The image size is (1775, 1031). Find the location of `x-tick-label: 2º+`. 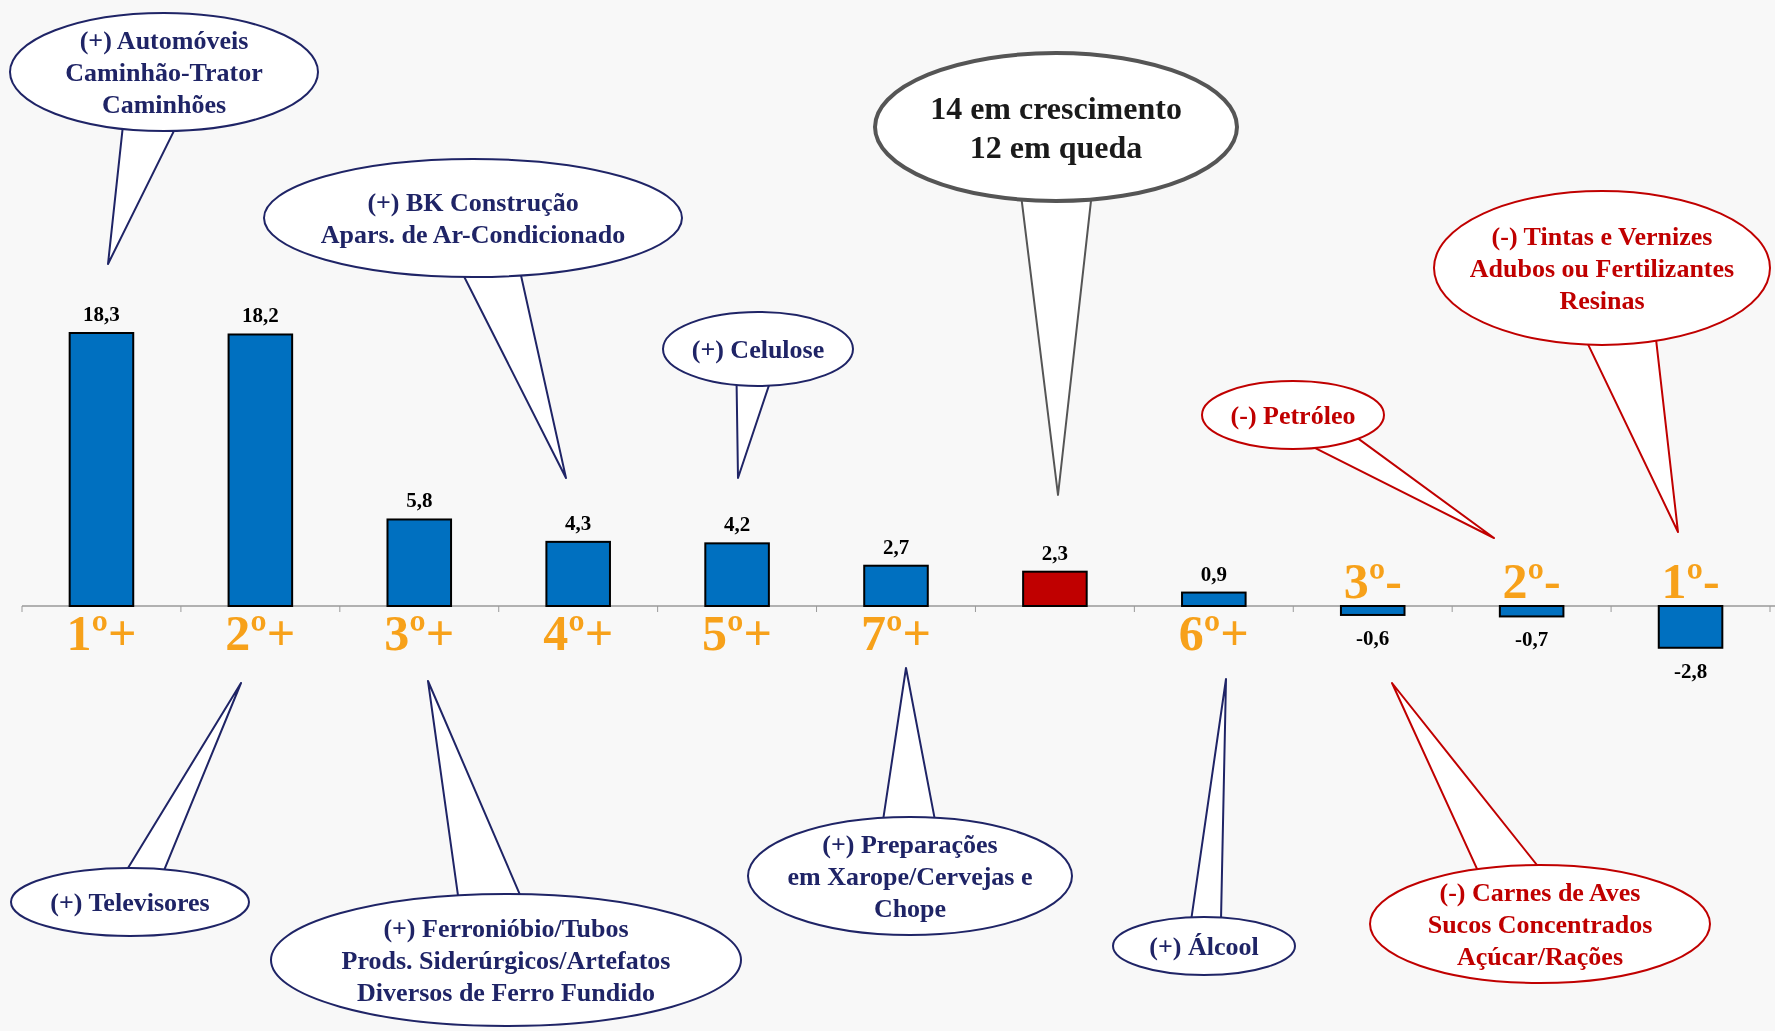

x-tick-label: 2º+ is located at coordinates (260, 633).